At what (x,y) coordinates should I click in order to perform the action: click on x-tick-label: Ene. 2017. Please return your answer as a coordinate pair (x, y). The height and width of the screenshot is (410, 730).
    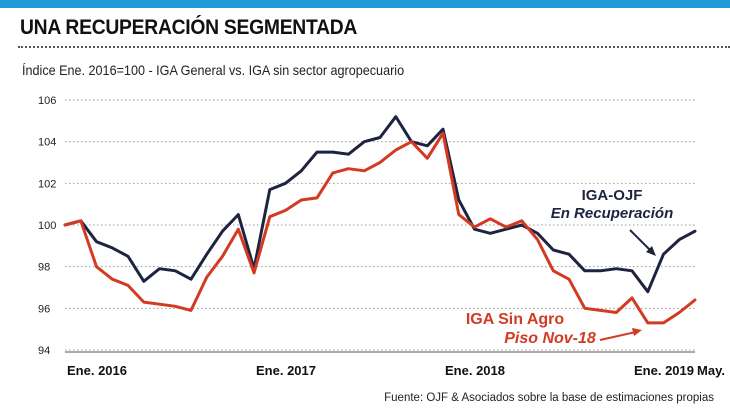
    Looking at the image, I should click on (286, 370).